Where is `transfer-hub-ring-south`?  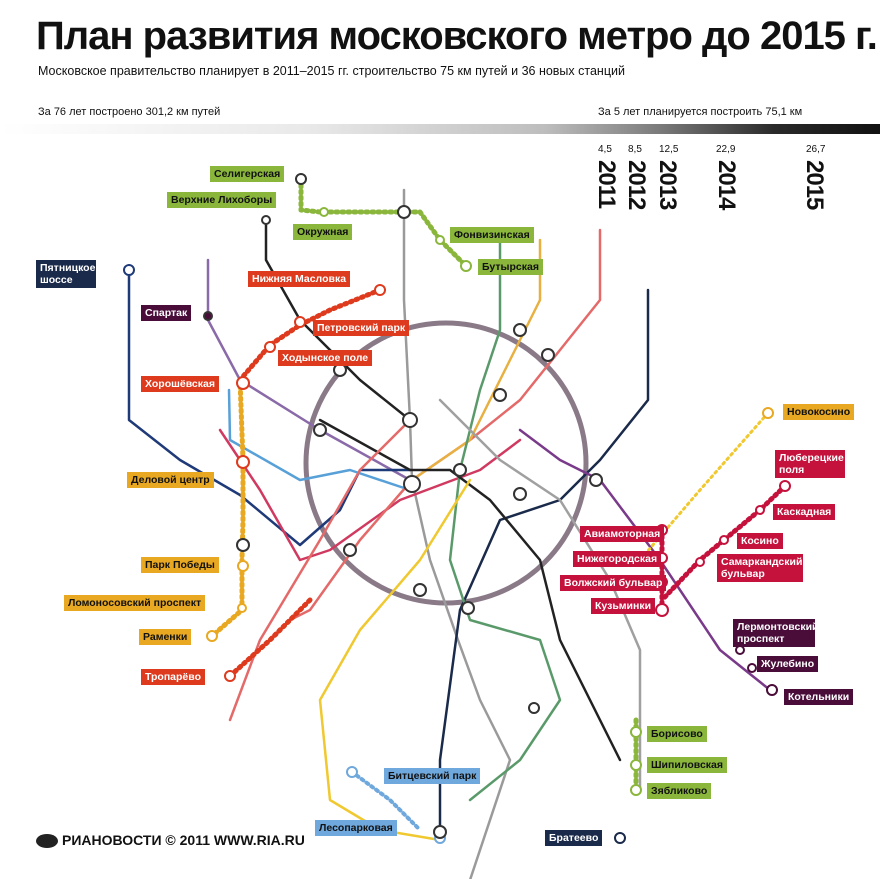 transfer-hub-ring-south is located at coordinates (420, 590).